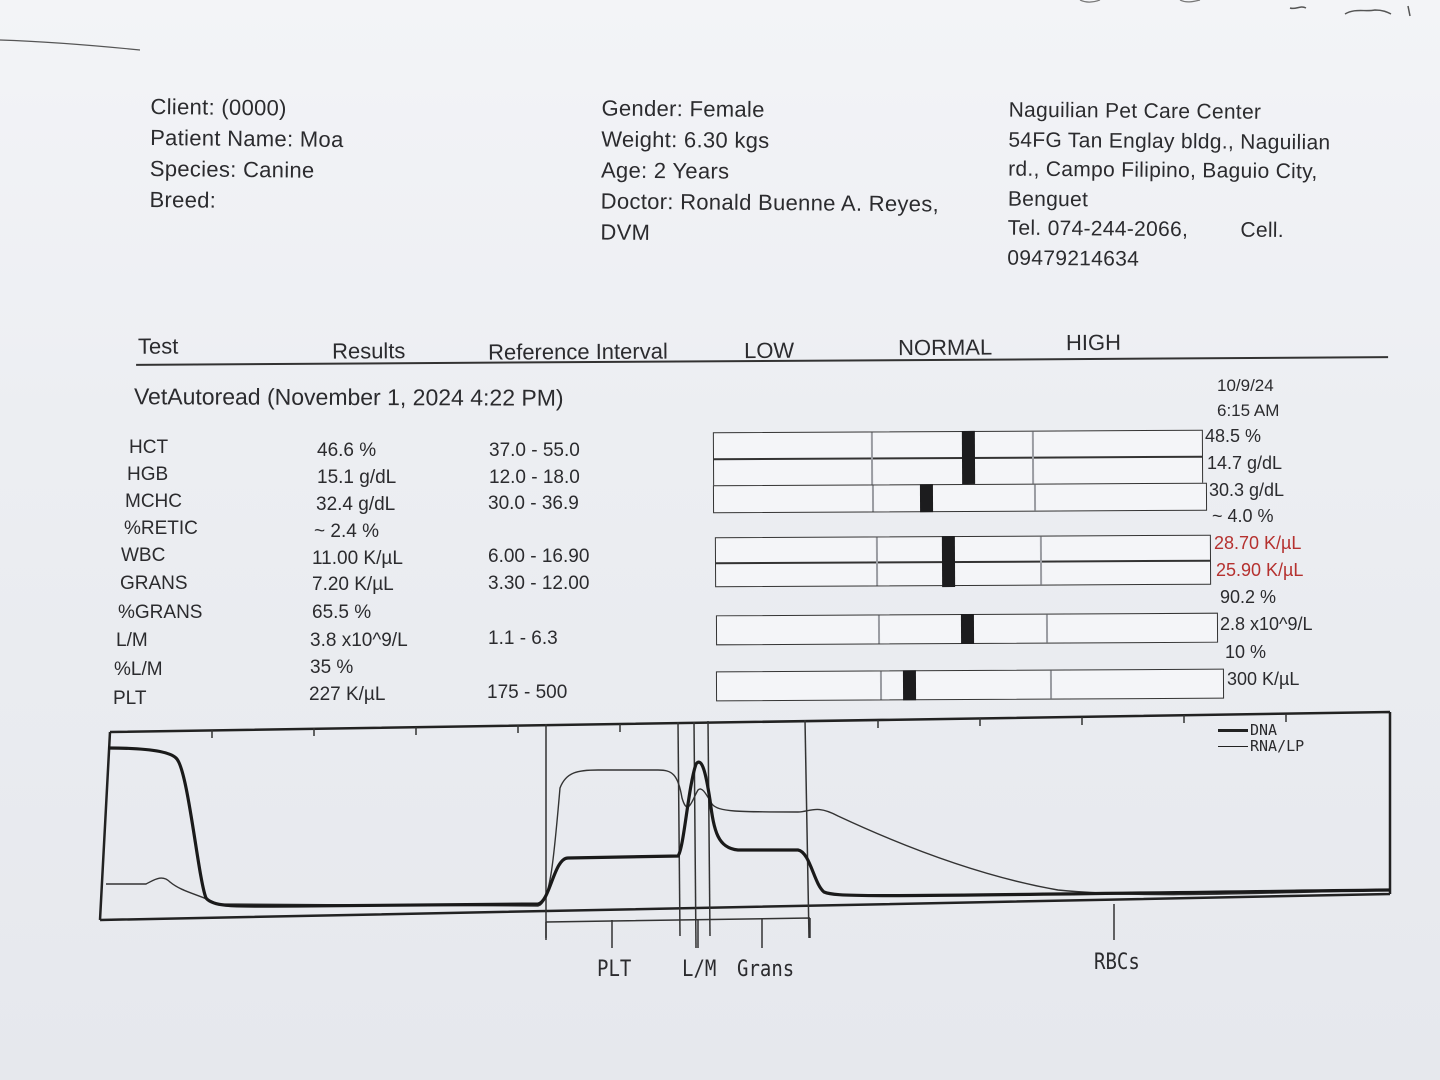 This screenshot has height=1080, width=1440. I want to click on range-bar-mchc, so click(960, 498).